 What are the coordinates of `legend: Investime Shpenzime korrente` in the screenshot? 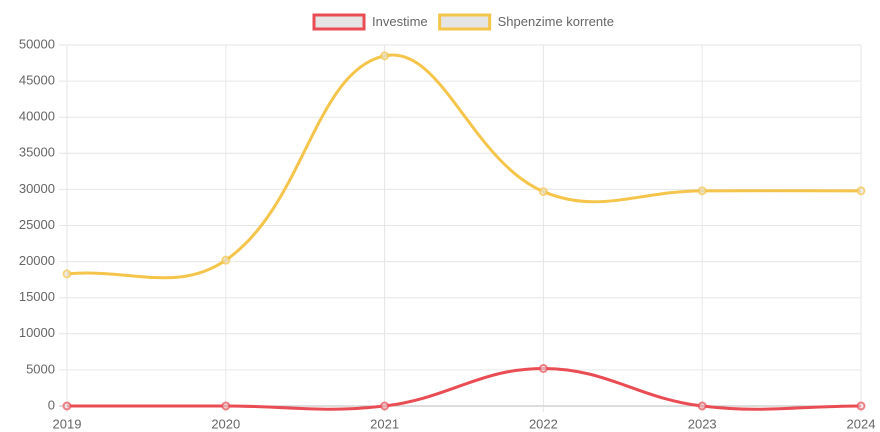 It's located at (463, 22).